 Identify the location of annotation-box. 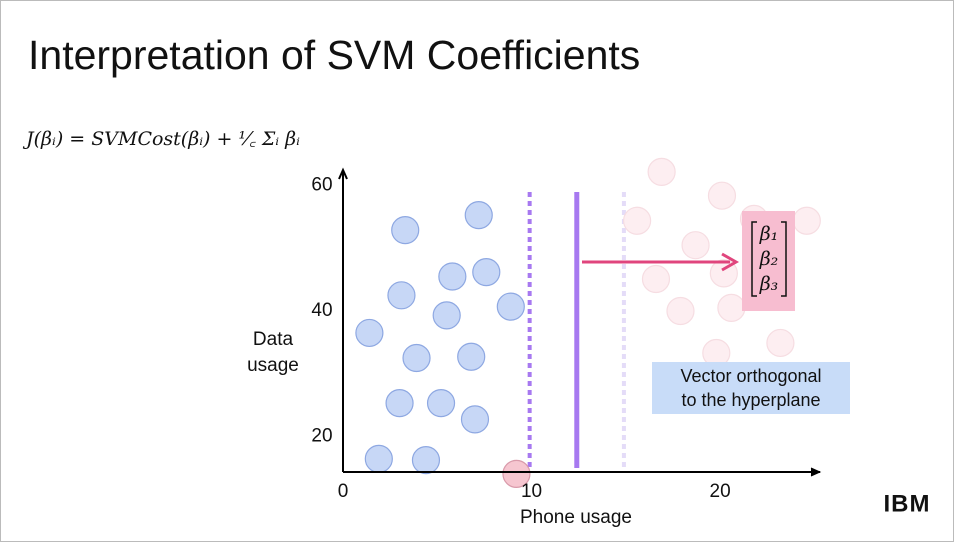
(751, 388).